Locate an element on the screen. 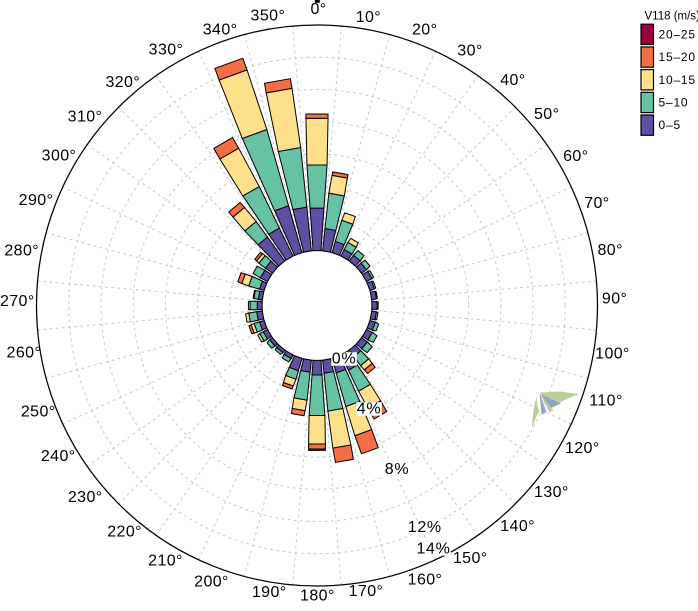 The width and height of the screenshot is (698, 611). svg-text: 180° is located at coordinates (317, 596).